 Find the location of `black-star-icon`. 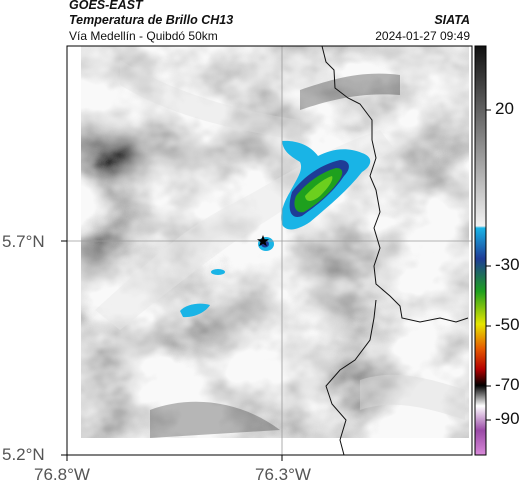

black-star-icon is located at coordinates (263, 241).